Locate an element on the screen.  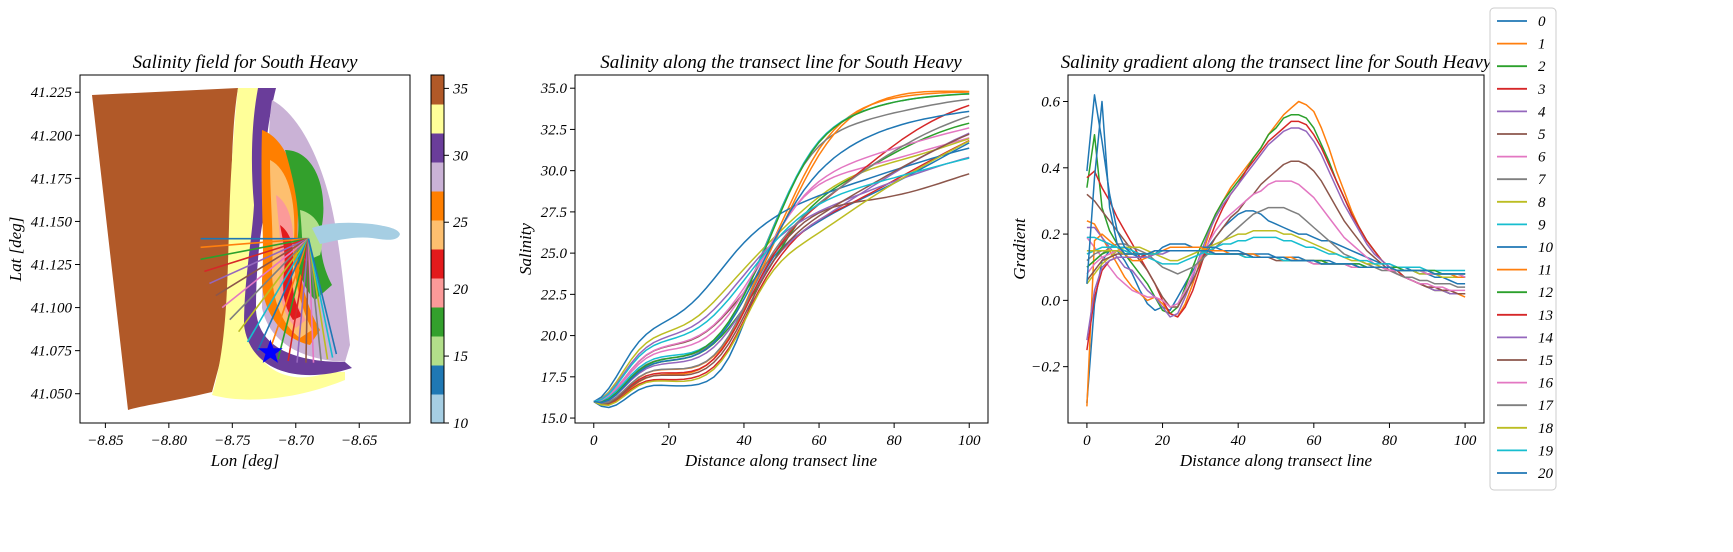
legend-label-7: 7 is located at coordinates (1542, 180).